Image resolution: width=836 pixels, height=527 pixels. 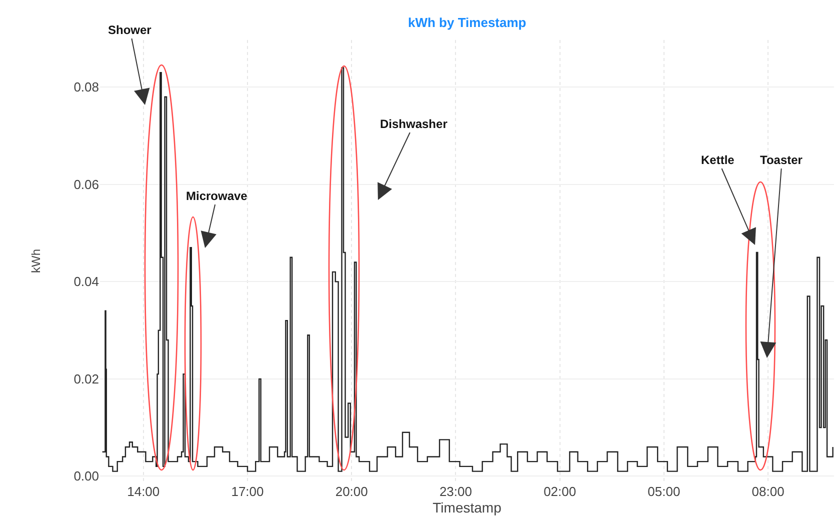 What do you see at coordinates (143, 491) in the screenshot?
I see `x-tick-label: 14:00` at bounding box center [143, 491].